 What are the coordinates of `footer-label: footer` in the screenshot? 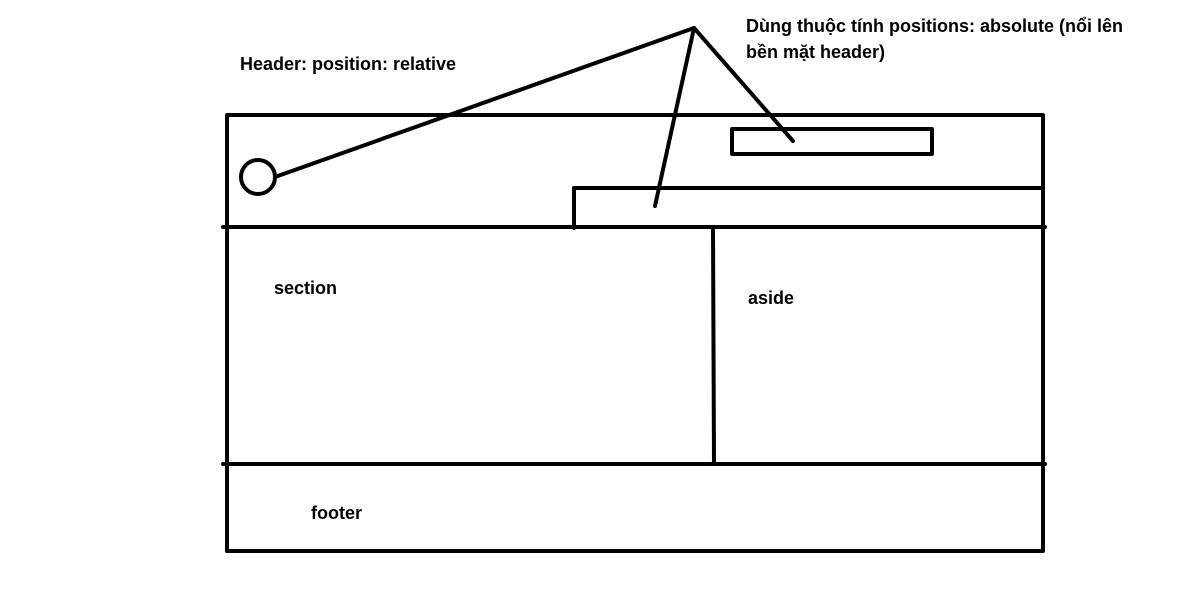 It's located at (336, 513).